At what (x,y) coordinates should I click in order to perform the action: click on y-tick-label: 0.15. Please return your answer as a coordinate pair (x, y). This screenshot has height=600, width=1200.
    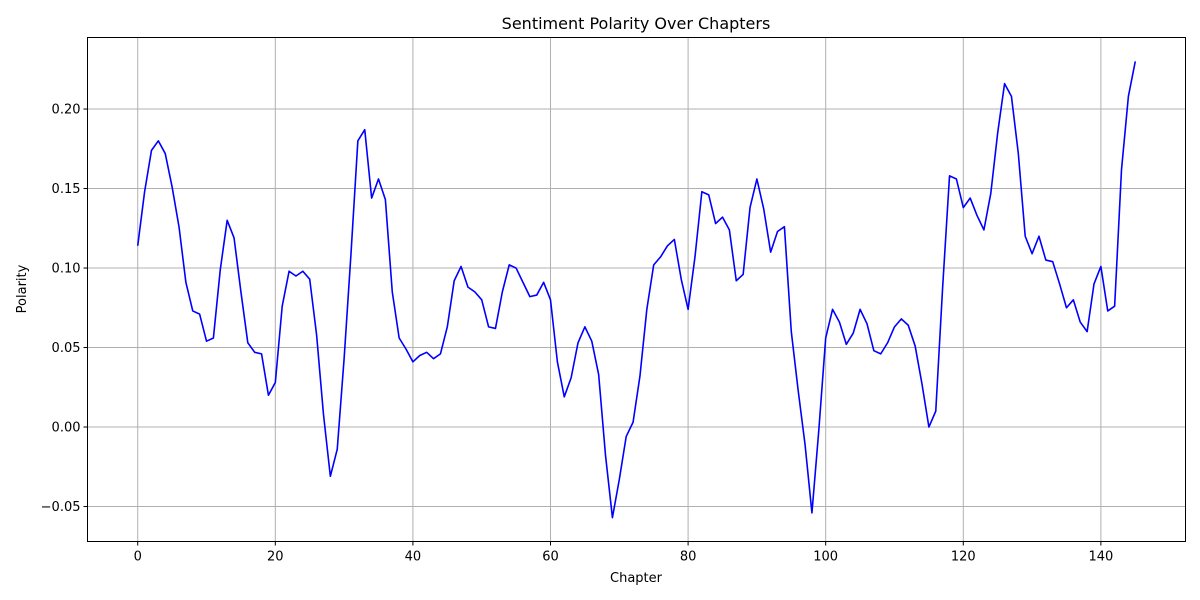
    Looking at the image, I should click on (66, 189).